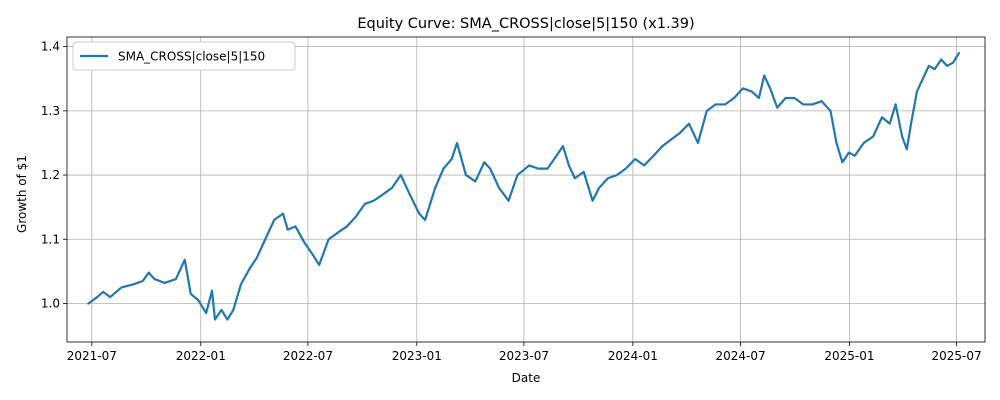 The image size is (1000, 400). I want to click on x-tick-label: 2023-01, so click(417, 356).